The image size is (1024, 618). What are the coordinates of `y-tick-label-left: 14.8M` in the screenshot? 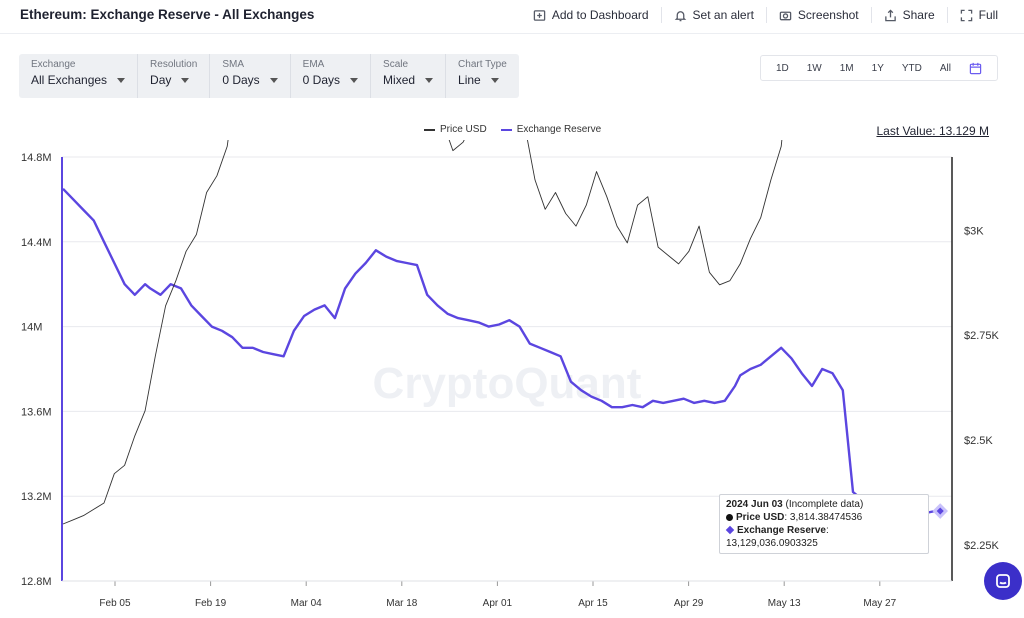 It's located at (36, 158).